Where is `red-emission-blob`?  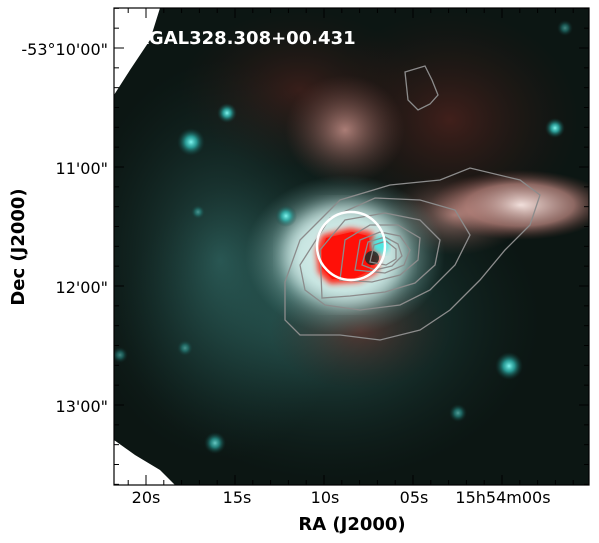 red-emission-blob is located at coordinates (348, 256).